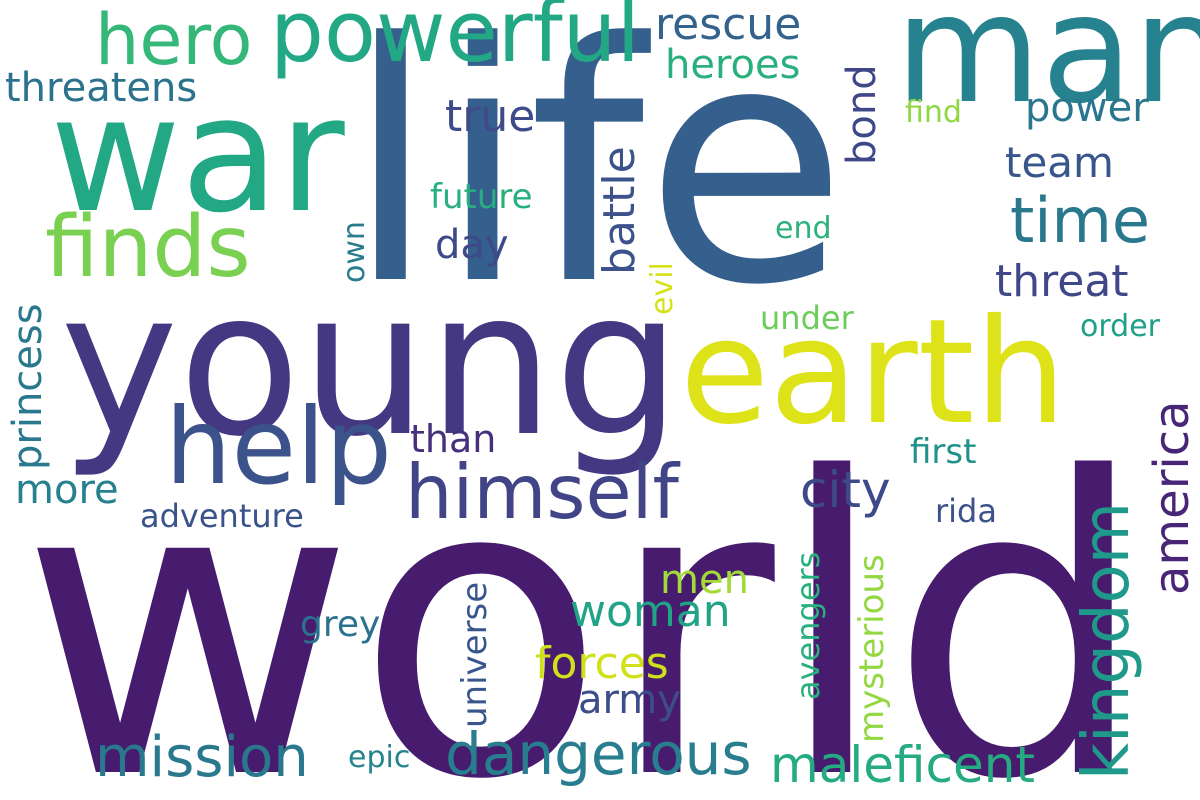  Describe the element at coordinates (629, 700) in the screenshot. I see `word-army: army` at that location.